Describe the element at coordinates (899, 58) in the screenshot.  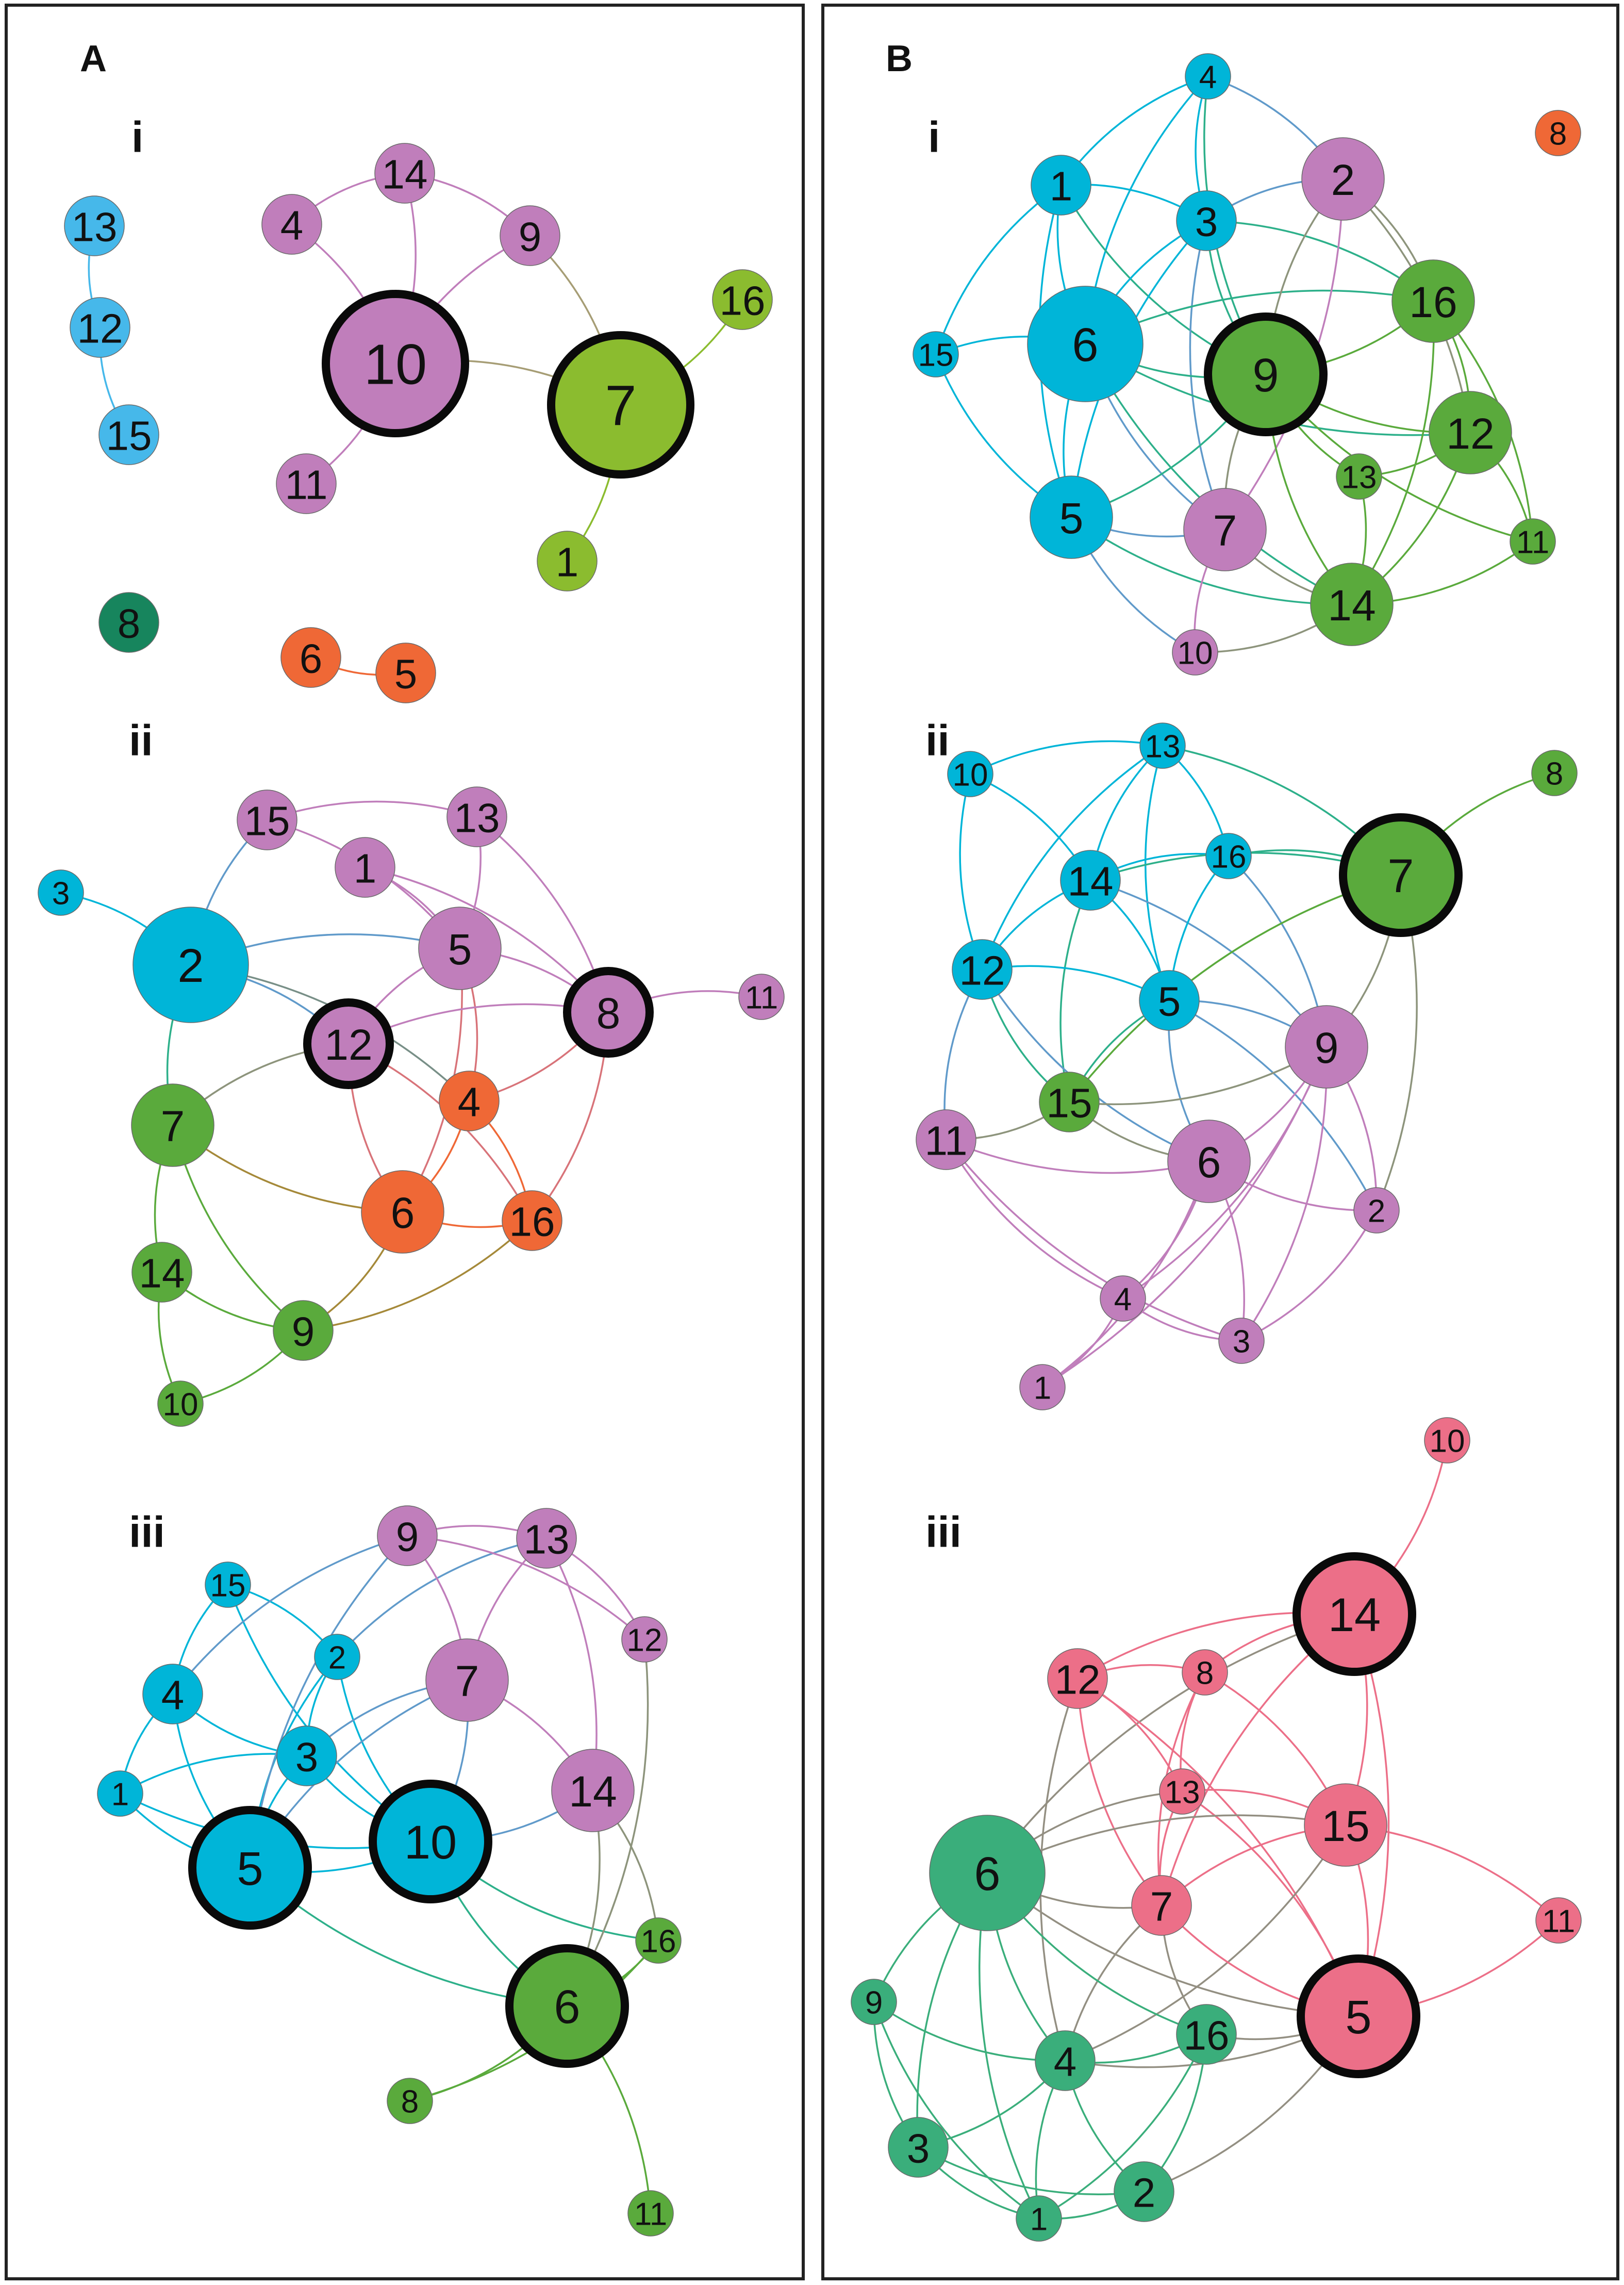
I see `panel-b-letter: B` at that location.